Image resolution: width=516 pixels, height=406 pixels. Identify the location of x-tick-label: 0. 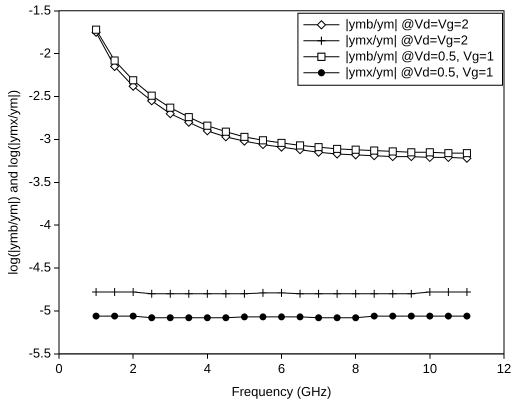
(59, 368).